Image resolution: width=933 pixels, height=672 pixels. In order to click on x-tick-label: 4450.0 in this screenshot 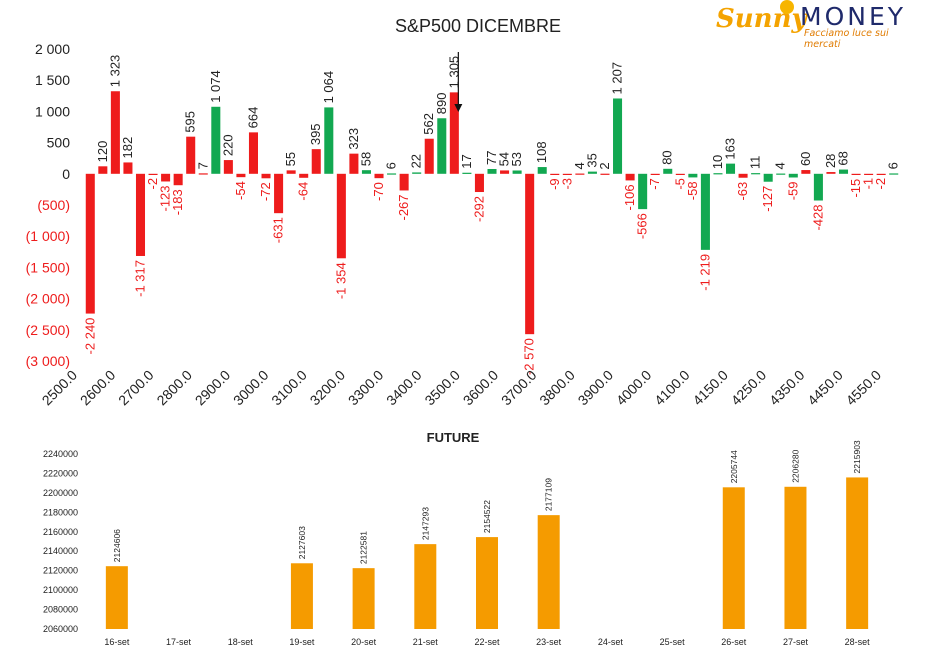, I will do `click(825, 388)`.